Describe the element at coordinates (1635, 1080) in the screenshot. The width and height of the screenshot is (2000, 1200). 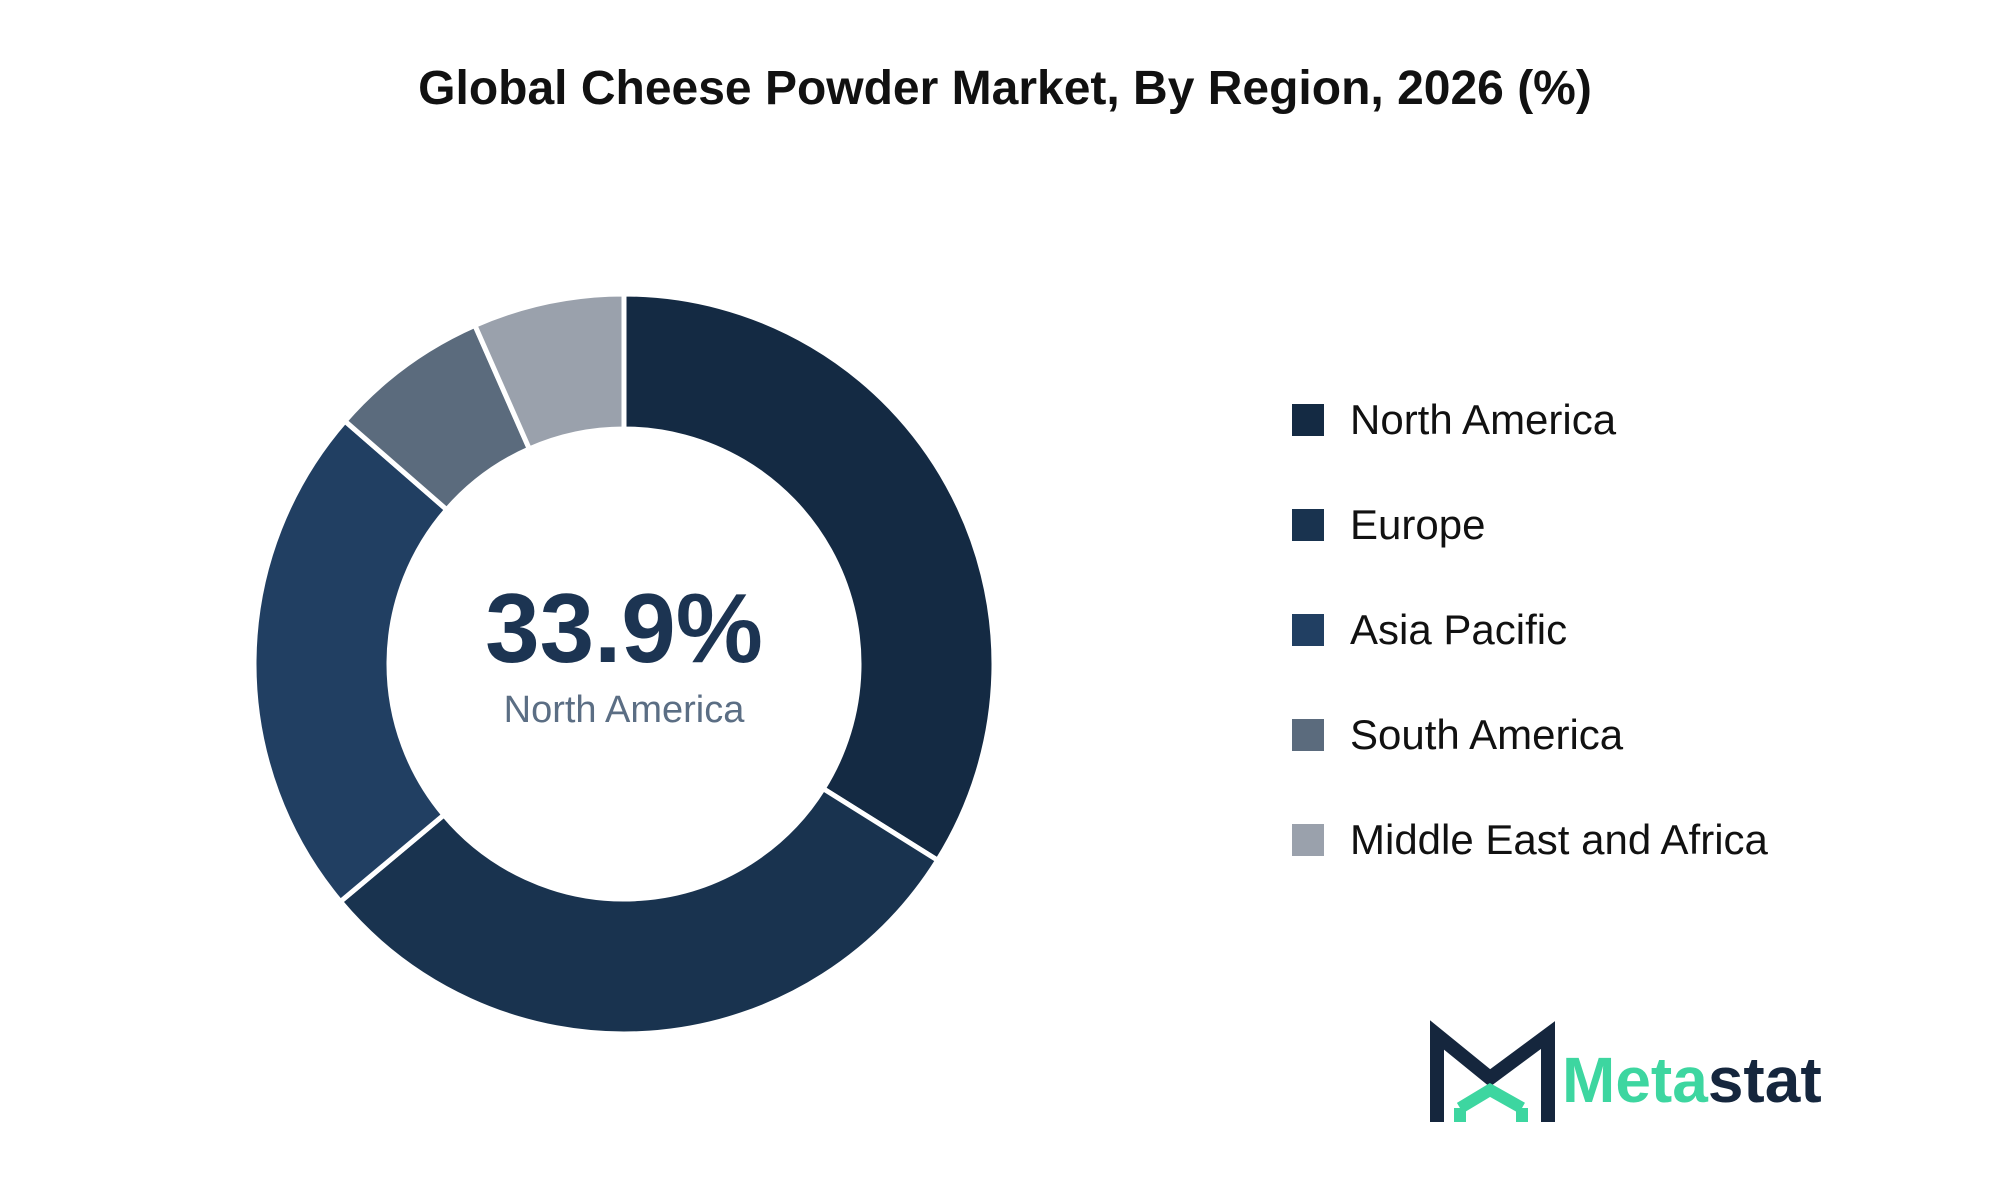
I see `logo-text-meta: Meta` at that location.